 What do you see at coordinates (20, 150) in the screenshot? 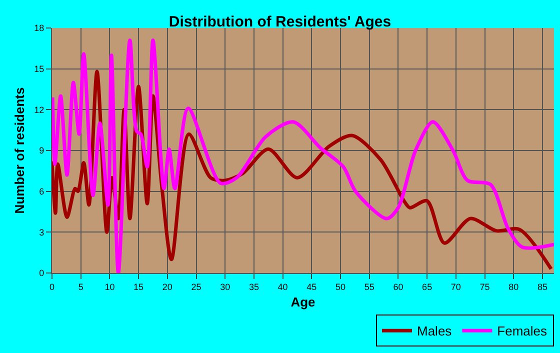
I see `y-axis-title: Number of residents` at bounding box center [20, 150].